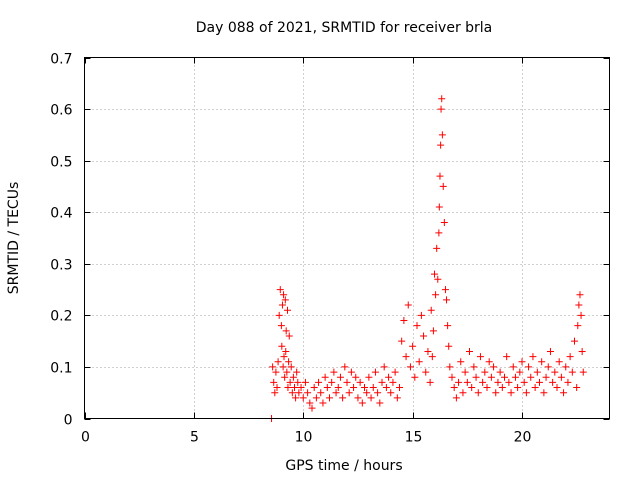  I want to click on y-tick-labels: 0 0.1 0.2 0.3 0.4 0.5 0.6 0.7, so click(61, 240).